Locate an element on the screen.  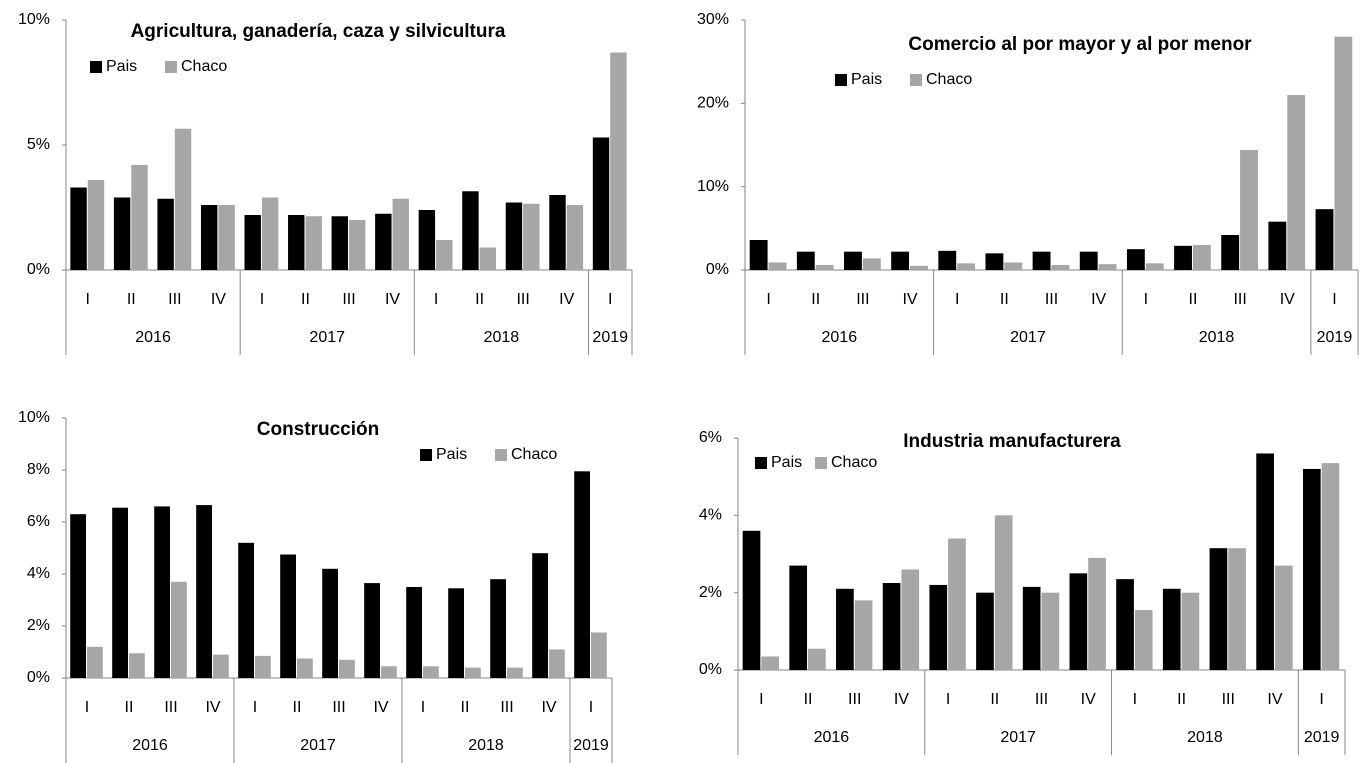
y-tick-label: 4% is located at coordinates (710, 515).